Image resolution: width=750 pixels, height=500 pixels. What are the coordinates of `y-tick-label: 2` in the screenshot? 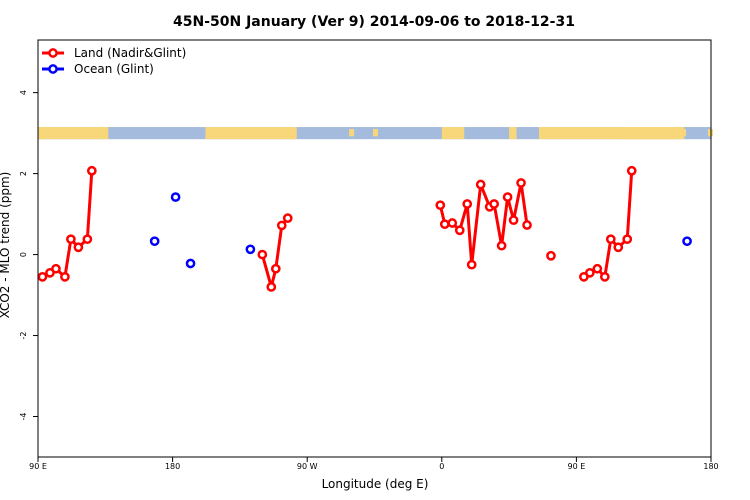 It's located at (23, 173).